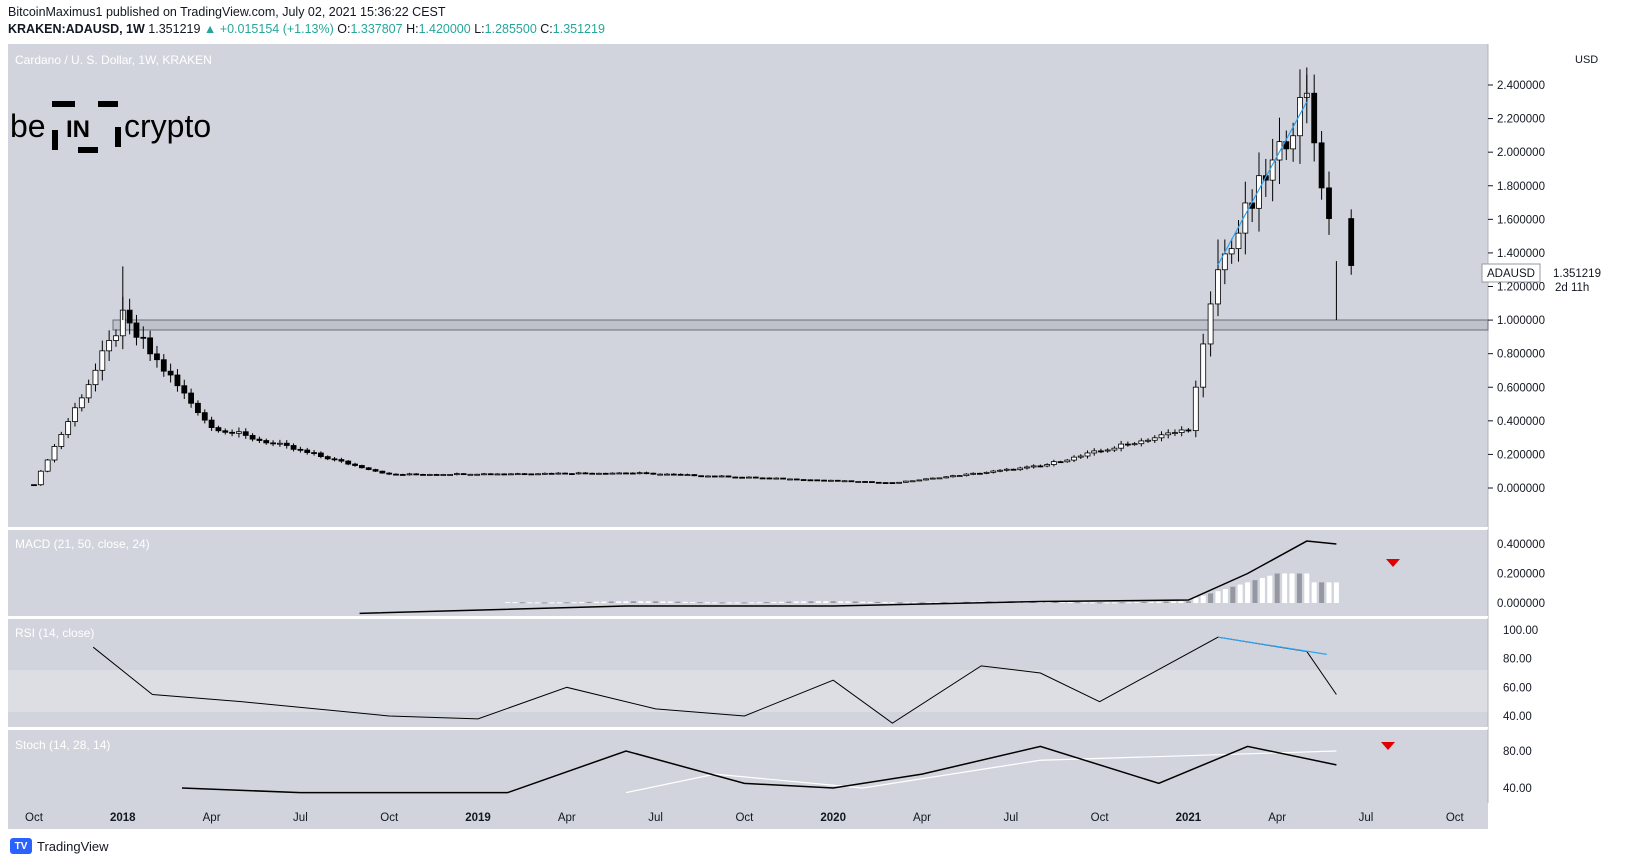 The height and width of the screenshot is (867, 1627). I want to click on price-trendline, so click(1262, 183).